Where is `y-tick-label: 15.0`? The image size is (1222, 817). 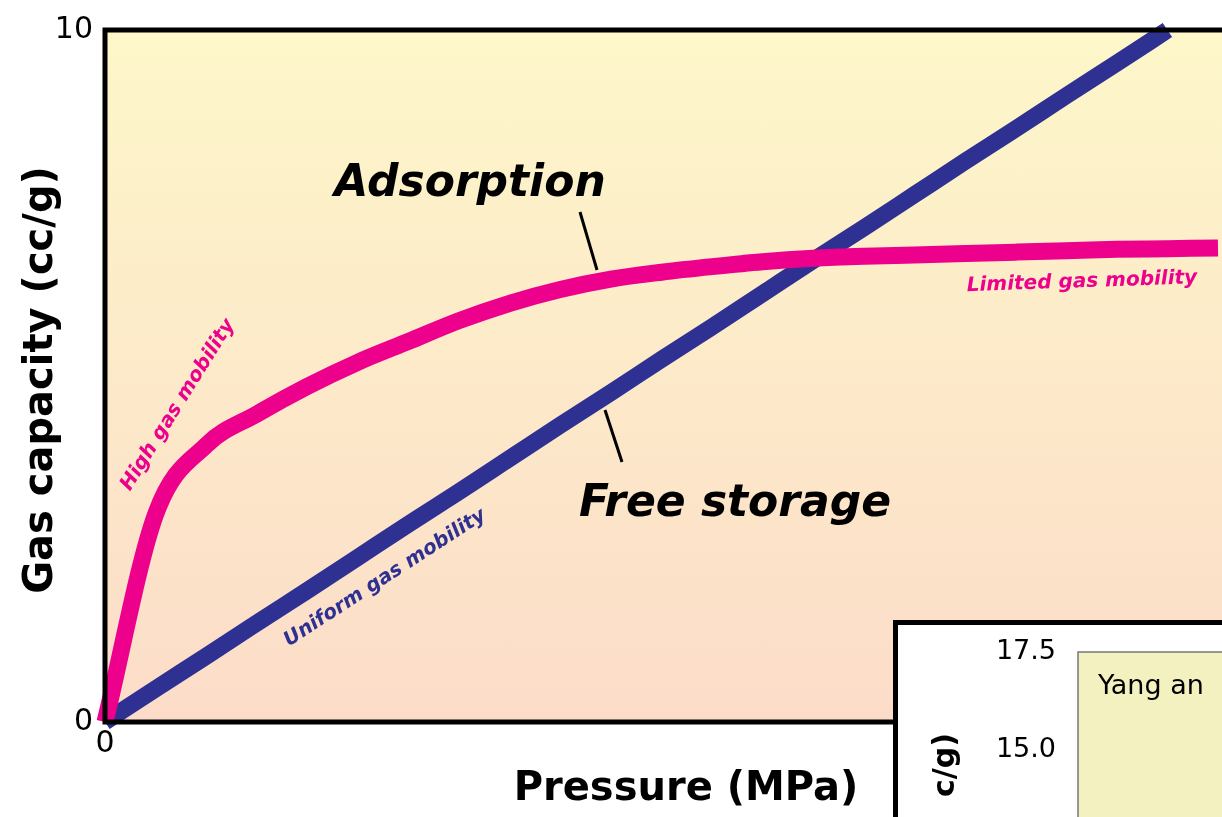
y-tick-label: 15.0 is located at coordinates (1025, 748).